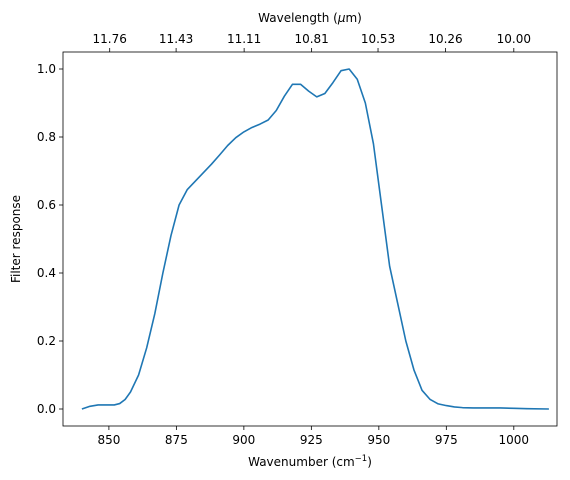  Describe the element at coordinates (514, 39) in the screenshot. I see `top-tick-label: 10.00` at that location.